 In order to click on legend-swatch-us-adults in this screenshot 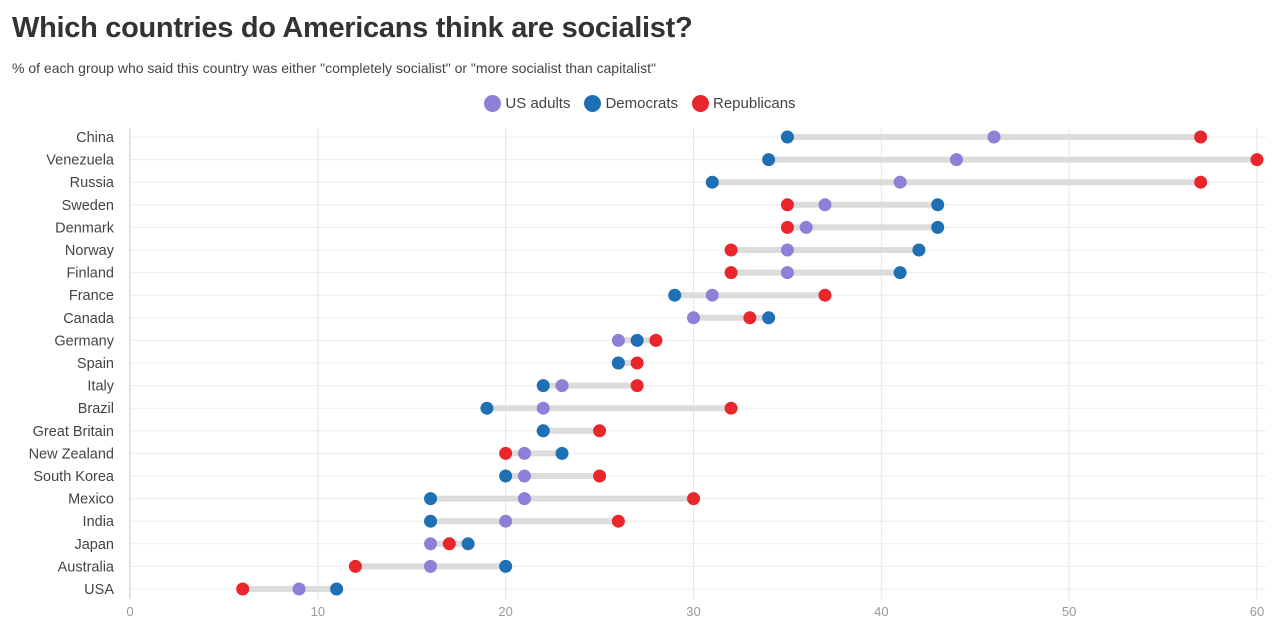, I will do `click(493, 103)`.